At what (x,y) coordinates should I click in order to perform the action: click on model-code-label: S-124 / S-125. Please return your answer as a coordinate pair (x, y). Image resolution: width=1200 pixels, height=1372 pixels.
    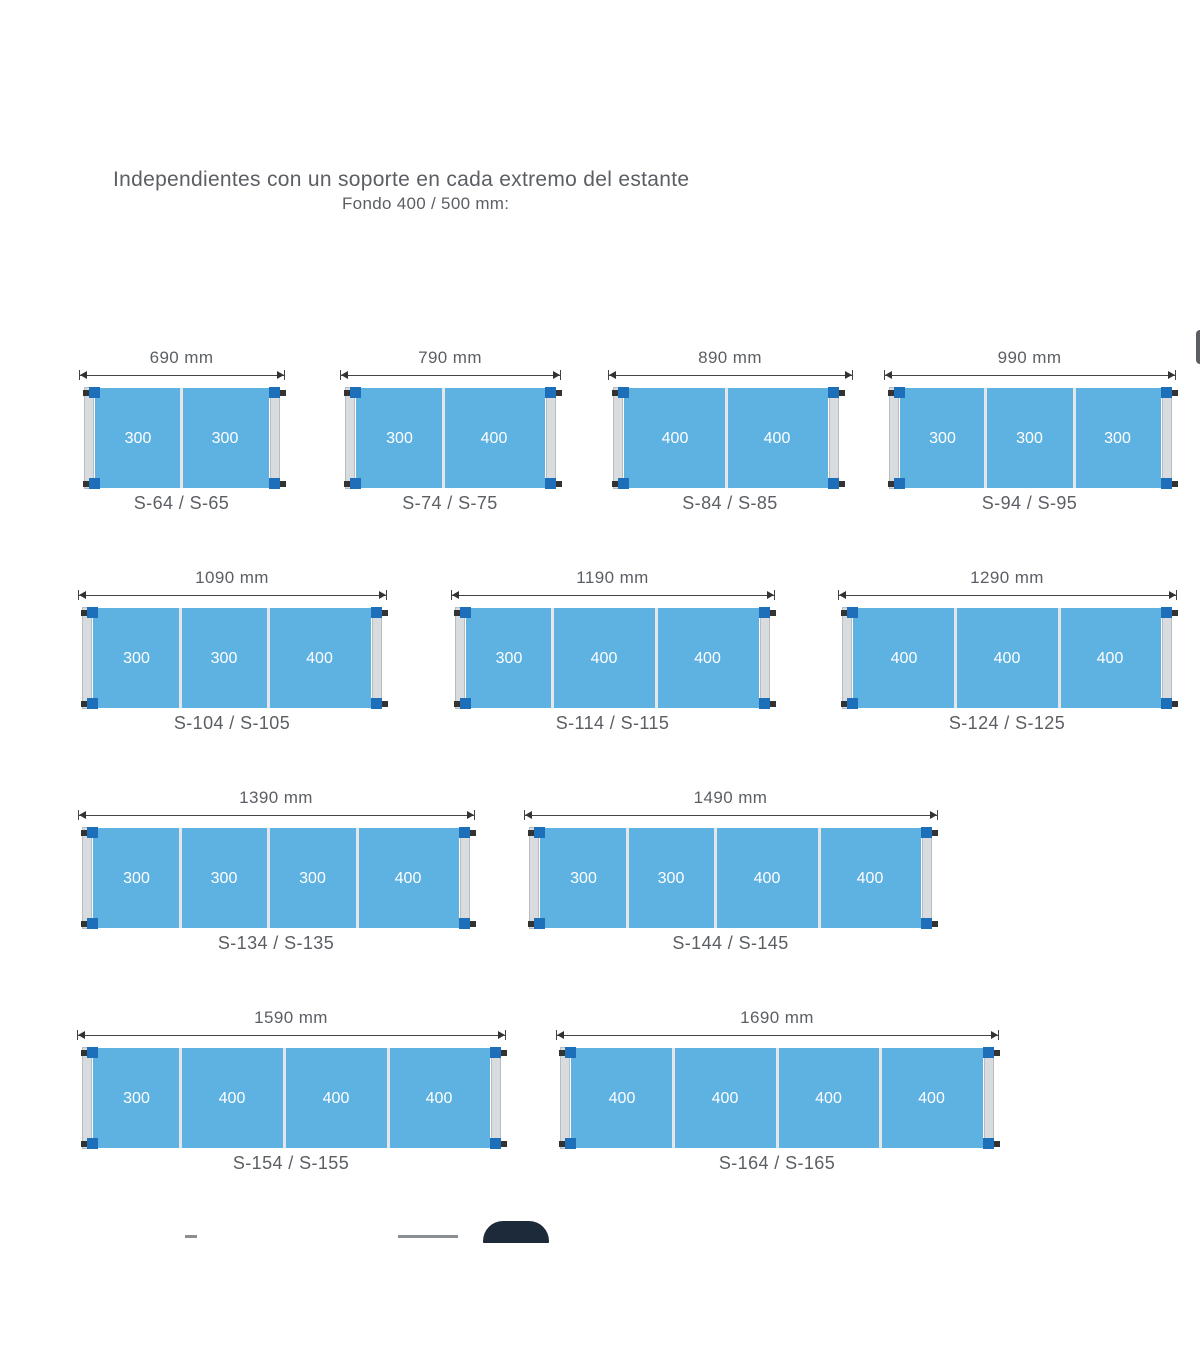
    Looking at the image, I should click on (1007, 723).